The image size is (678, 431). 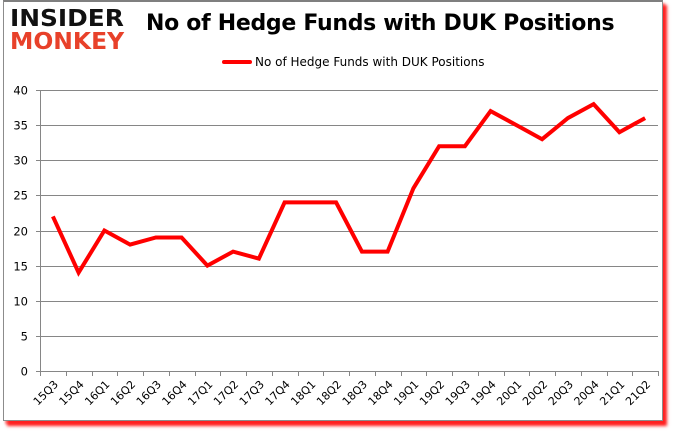 What do you see at coordinates (200, 393) in the screenshot?
I see `x-tick-label: 17Q1` at bounding box center [200, 393].